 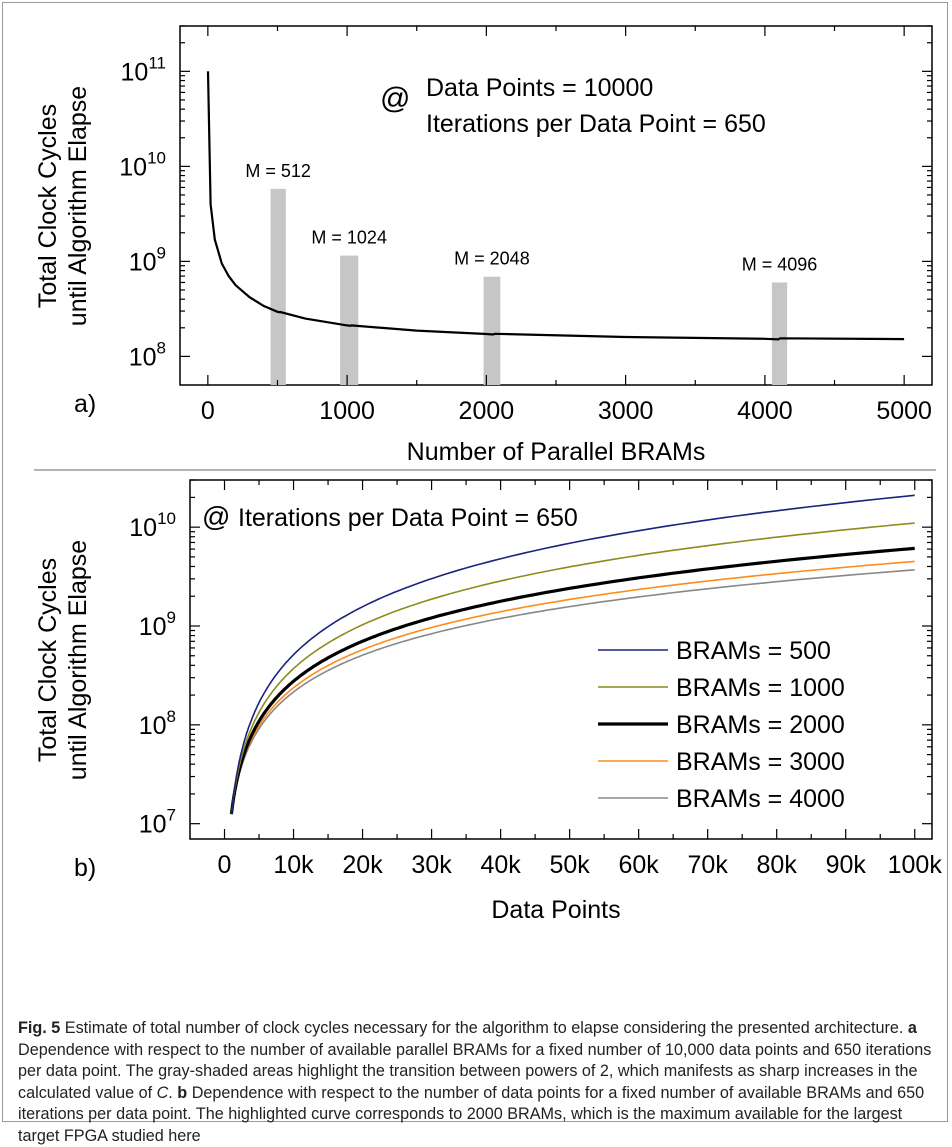 I want to click on b-ytick-label: 10⁷, so click(x=157, y=822).